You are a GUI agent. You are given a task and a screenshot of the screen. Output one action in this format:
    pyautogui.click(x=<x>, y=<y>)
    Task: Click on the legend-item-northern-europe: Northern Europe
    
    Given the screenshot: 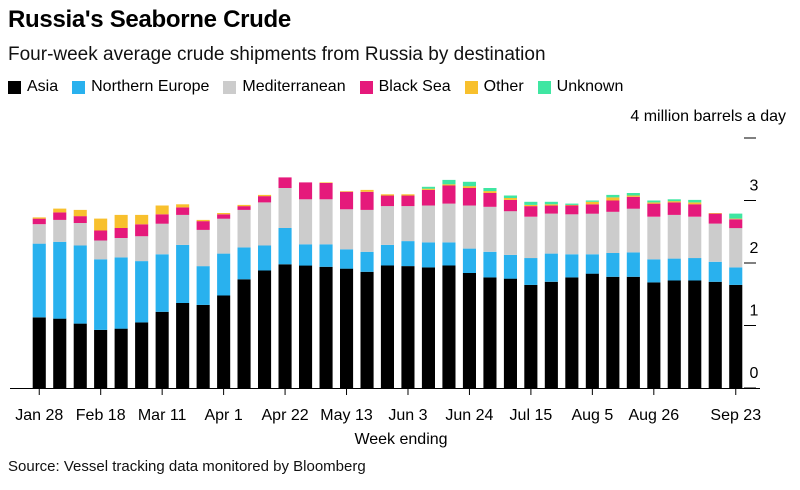 What is the action you would take?
    pyautogui.click(x=140, y=87)
    